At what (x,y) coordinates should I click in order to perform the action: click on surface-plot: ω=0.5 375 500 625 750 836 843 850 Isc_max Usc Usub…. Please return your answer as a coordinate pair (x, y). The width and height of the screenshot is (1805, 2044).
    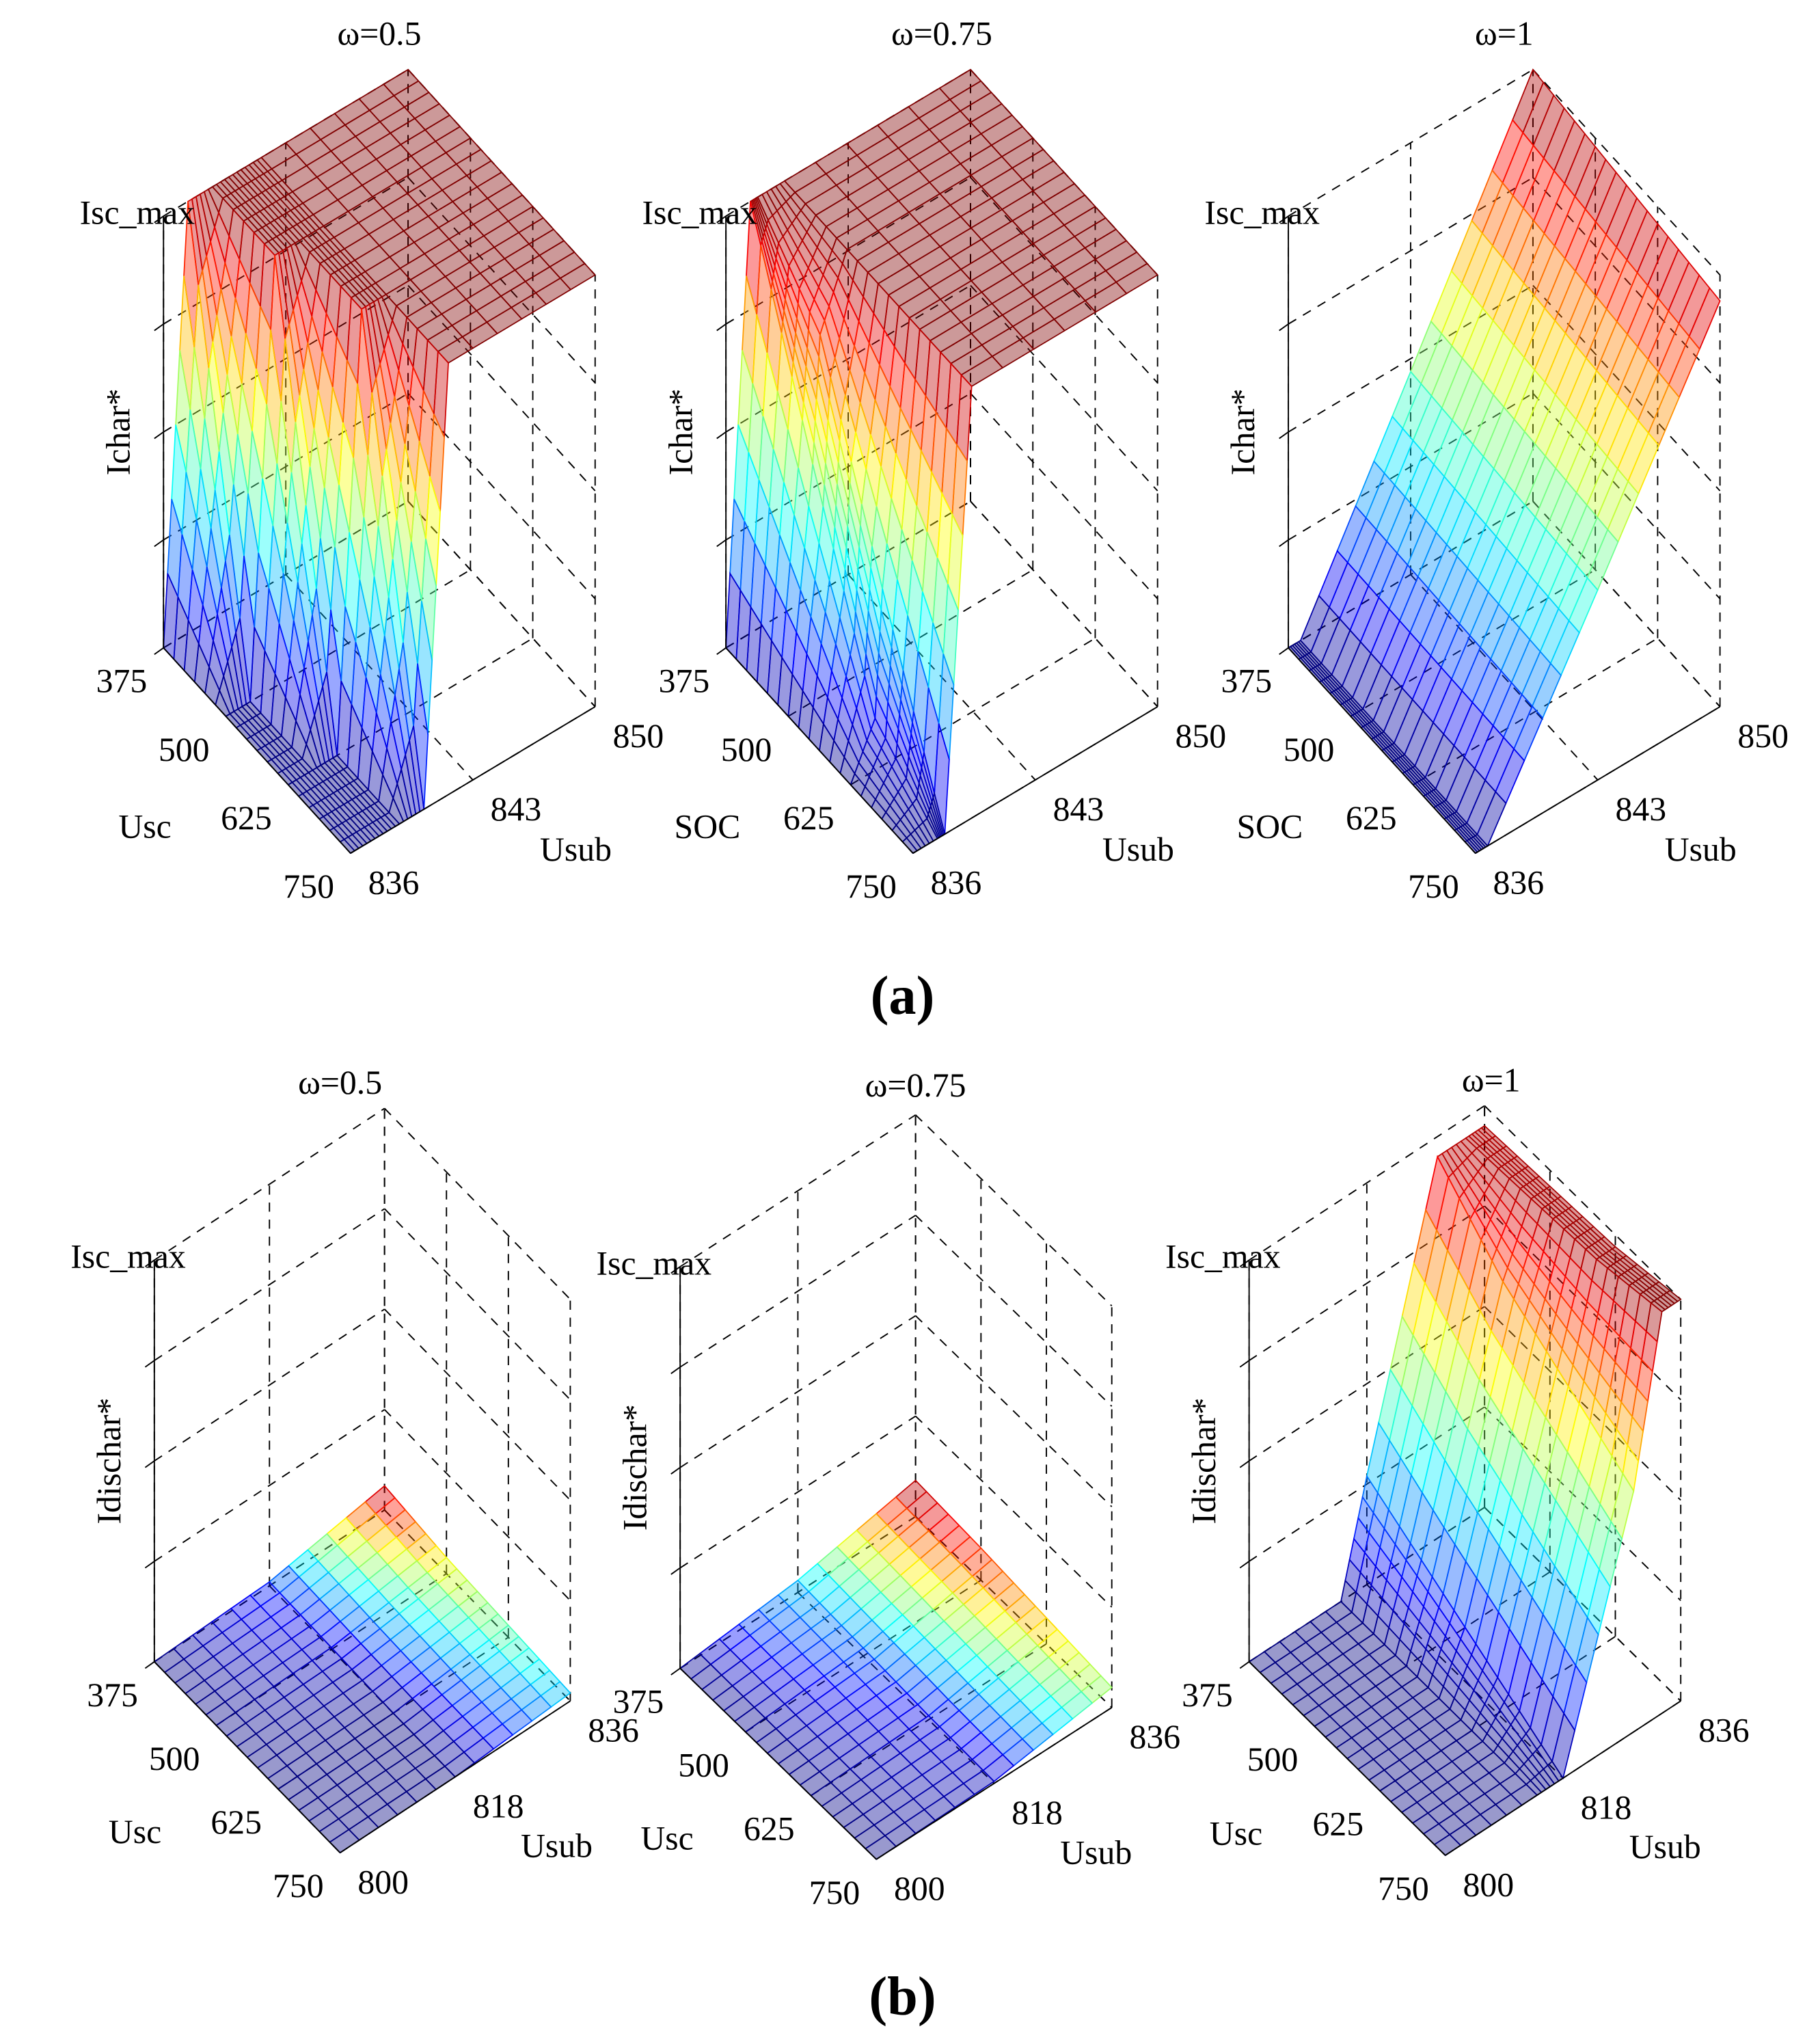
    Looking at the image, I should click on (372, 459).